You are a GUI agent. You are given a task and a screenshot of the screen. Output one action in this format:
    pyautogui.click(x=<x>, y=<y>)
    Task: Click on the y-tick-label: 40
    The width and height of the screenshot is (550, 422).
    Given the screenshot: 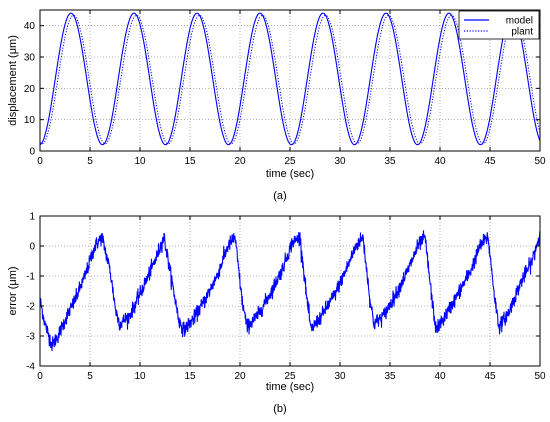 What is the action you would take?
    pyautogui.click(x=30, y=26)
    